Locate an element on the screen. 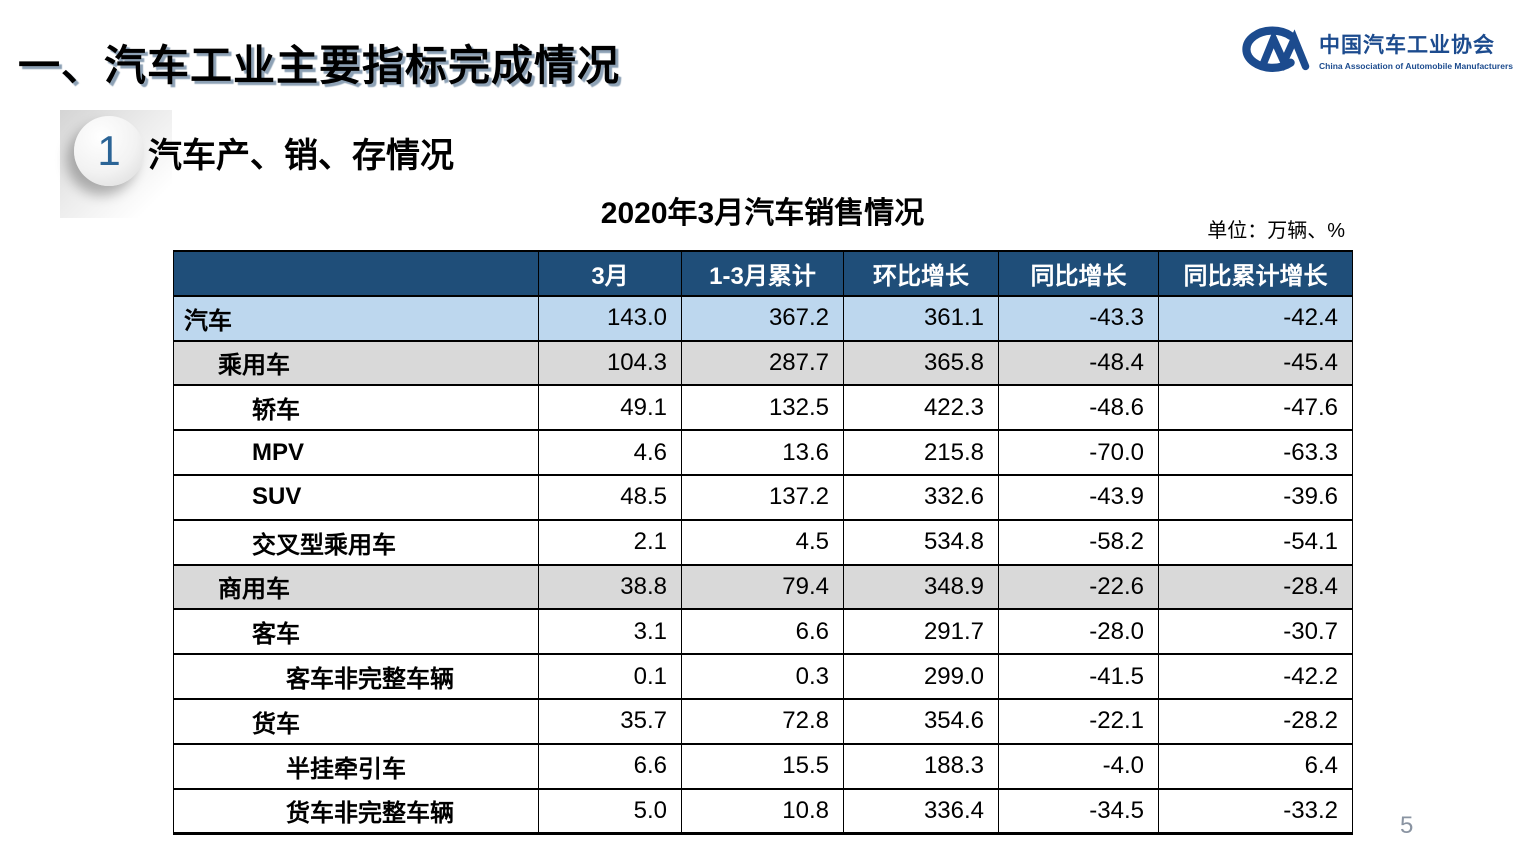 Image resolution: width=1535 pixels, height=855 pixels. value-cell: -30.7 is located at coordinates (1255, 632).